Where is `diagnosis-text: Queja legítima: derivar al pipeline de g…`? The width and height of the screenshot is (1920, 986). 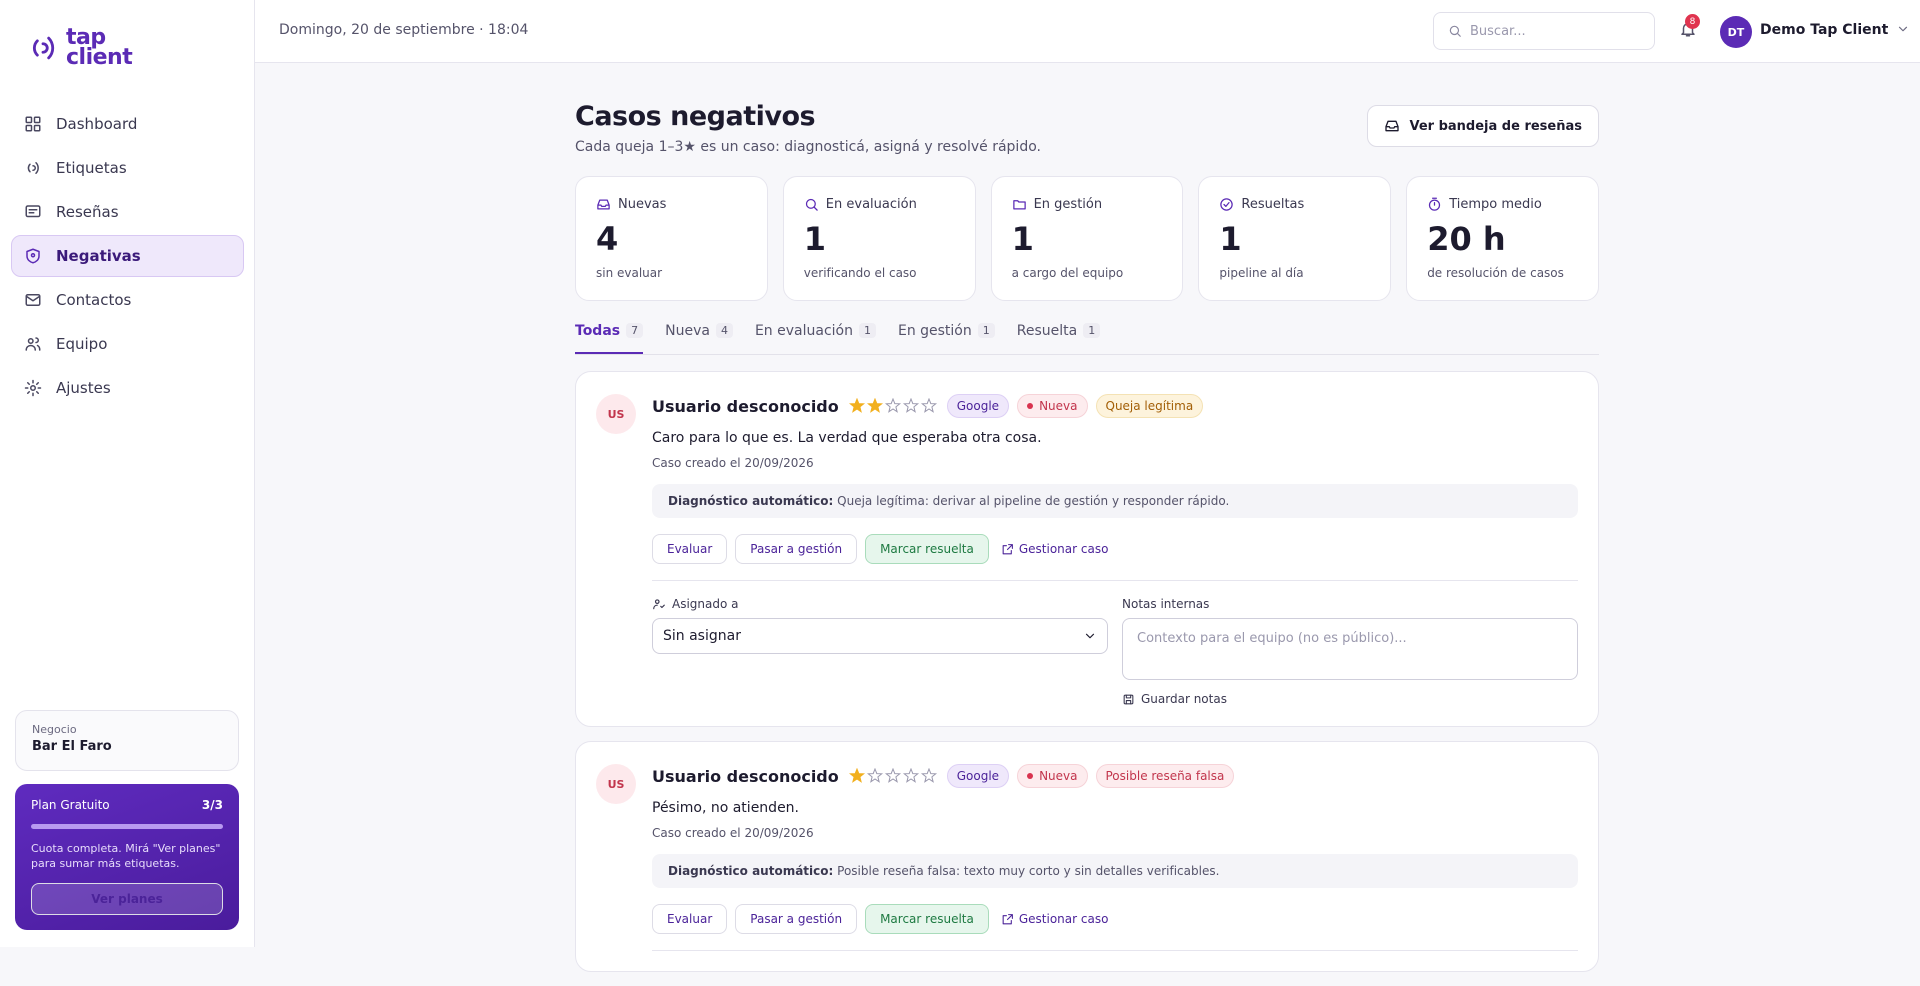 diagnosis-text: Queja legítima: derivar al pipeline de g… is located at coordinates (1033, 501).